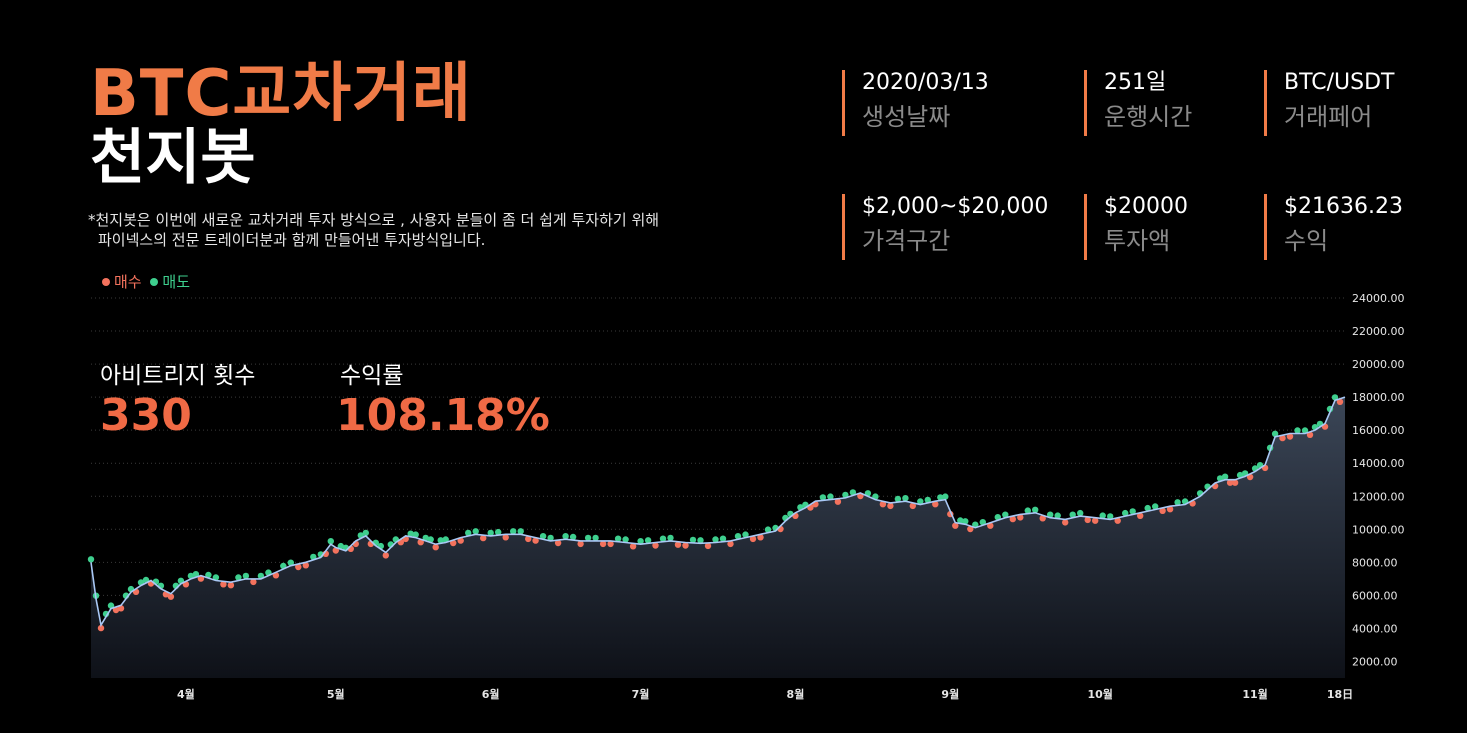 Image resolution: width=1467 pixels, height=733 pixels. Describe the element at coordinates (146, 281) in the screenshot. I see `chart-legend: 매수 매도` at that location.